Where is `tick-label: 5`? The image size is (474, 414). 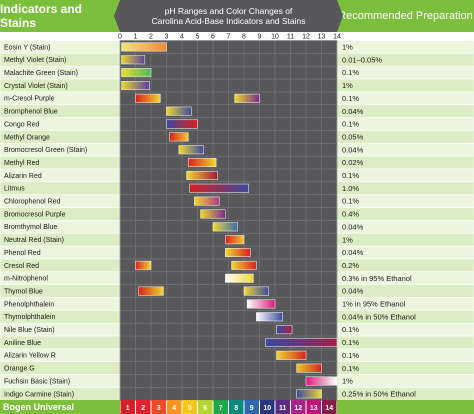 tick-label: 5 is located at coordinates (198, 37).